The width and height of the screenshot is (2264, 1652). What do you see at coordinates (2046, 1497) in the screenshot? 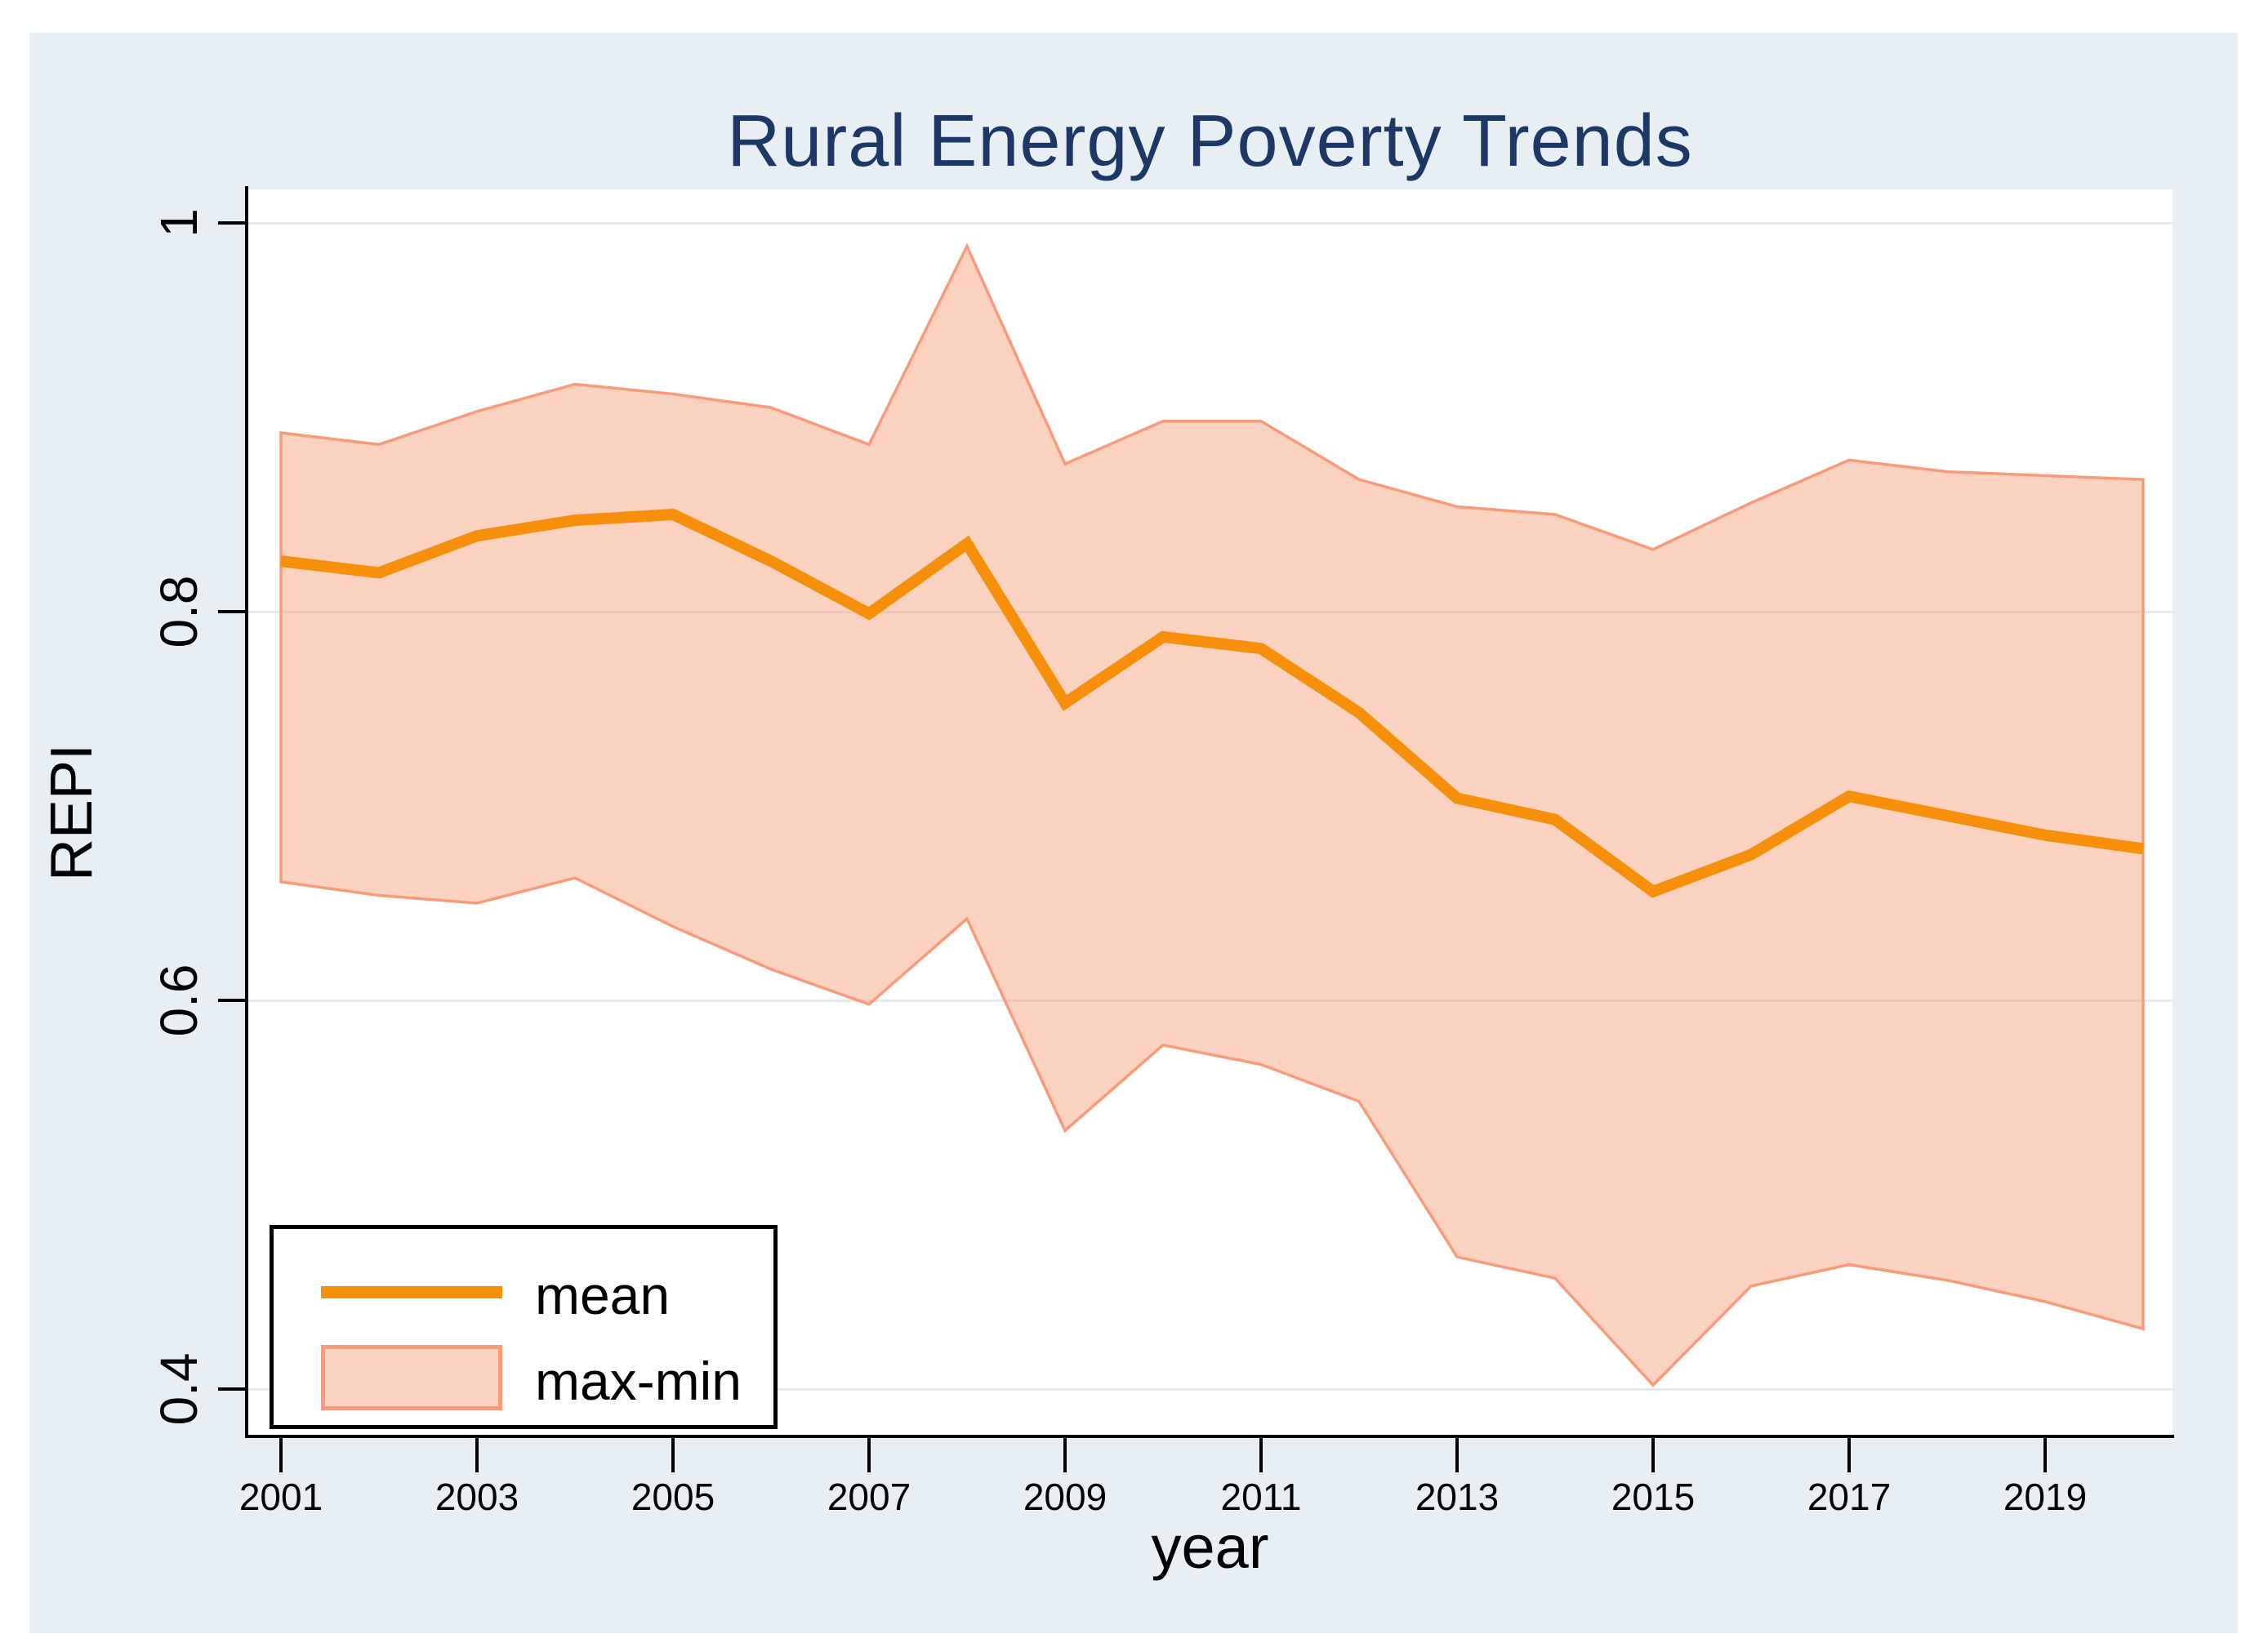
I see `x-tick-label: 2019` at bounding box center [2046, 1497].